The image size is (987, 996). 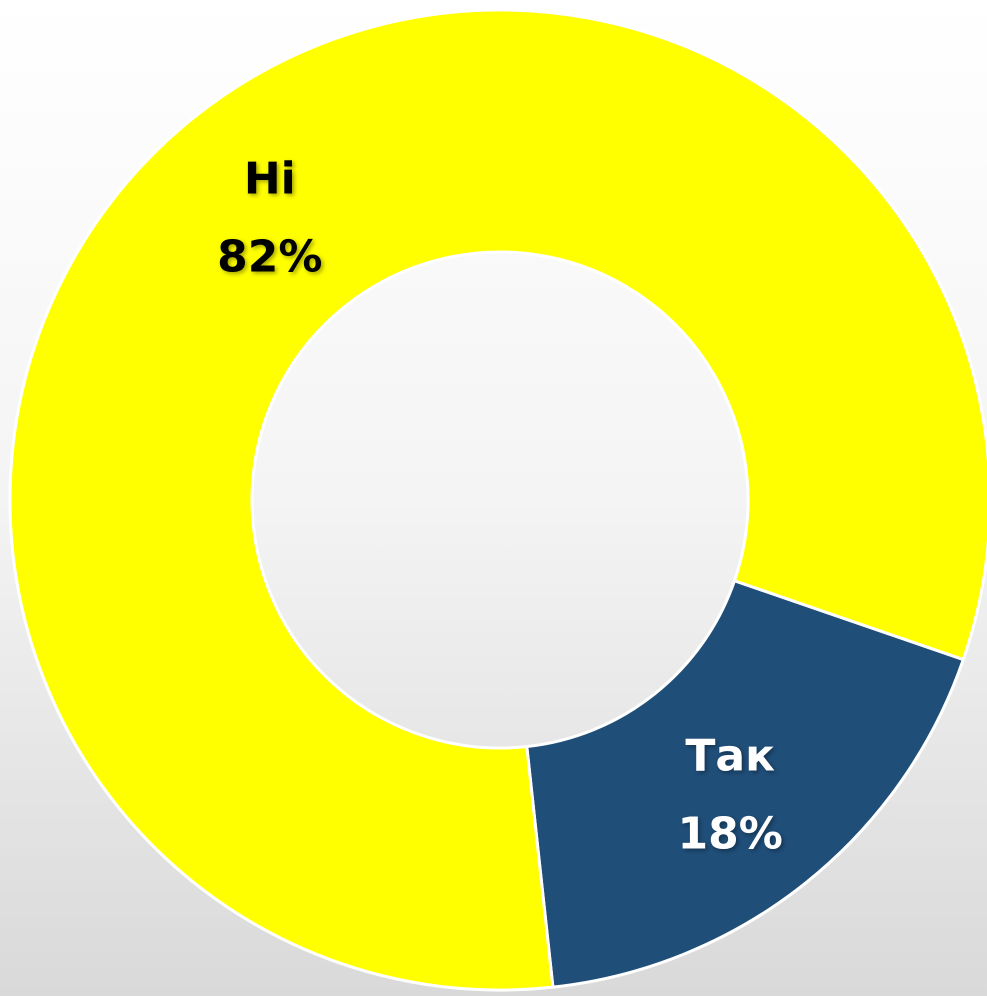 What do you see at coordinates (730, 755) in the screenshot?
I see `slice-category-label: Так` at bounding box center [730, 755].